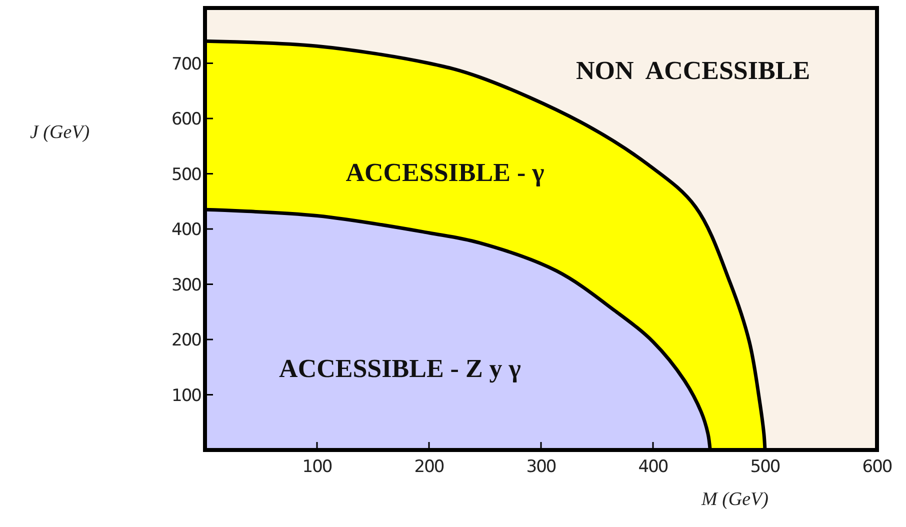 The width and height of the screenshot is (906, 527). I want to click on x-axis-title: M (GeV), so click(734, 499).